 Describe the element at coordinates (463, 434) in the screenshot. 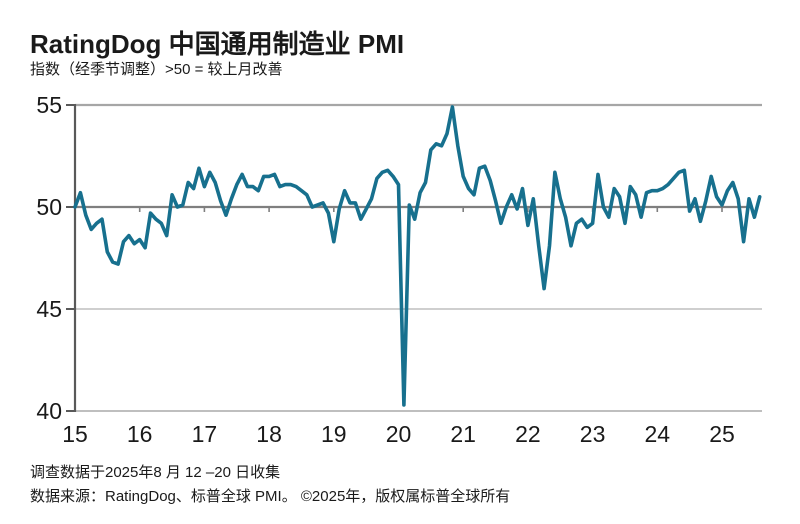

I see `x-tick-label: 21` at that location.